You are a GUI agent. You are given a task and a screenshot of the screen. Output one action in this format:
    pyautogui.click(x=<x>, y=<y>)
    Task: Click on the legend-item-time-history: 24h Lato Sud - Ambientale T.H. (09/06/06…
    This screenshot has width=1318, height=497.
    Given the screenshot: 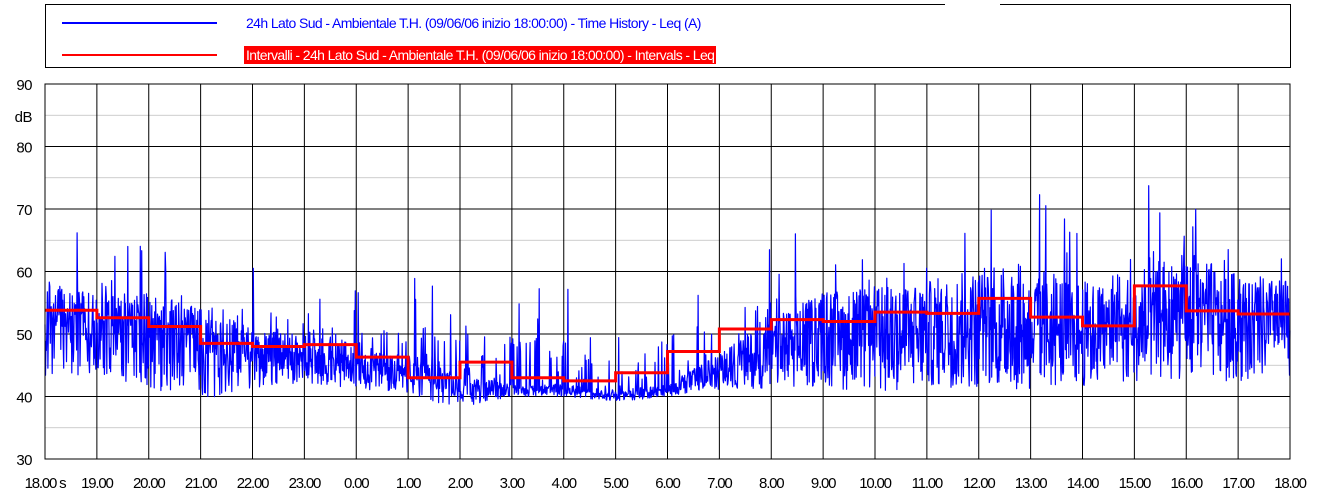 What is the action you would take?
    pyautogui.click(x=496, y=23)
    